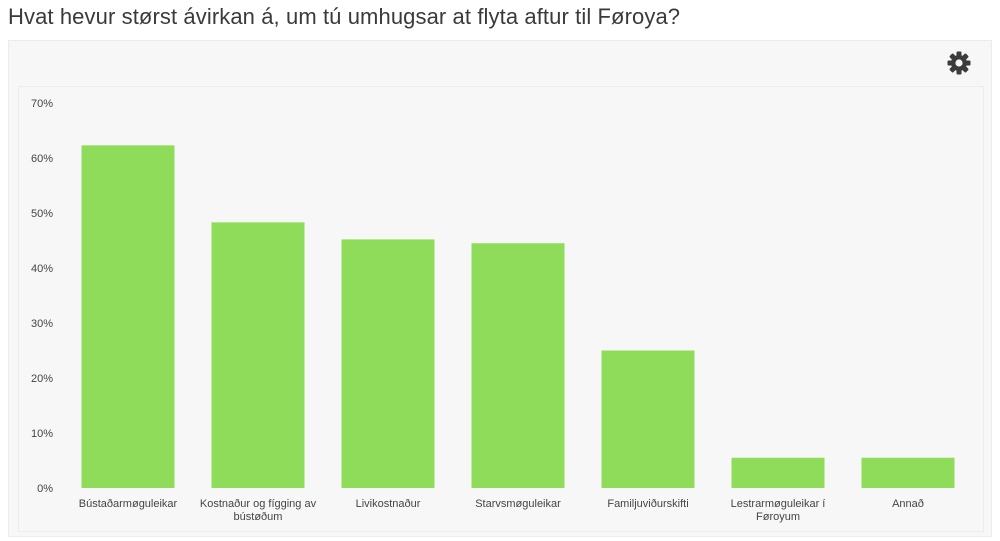 The height and width of the screenshot is (541, 1000). I want to click on x-tick-label: Annað, so click(908, 504).